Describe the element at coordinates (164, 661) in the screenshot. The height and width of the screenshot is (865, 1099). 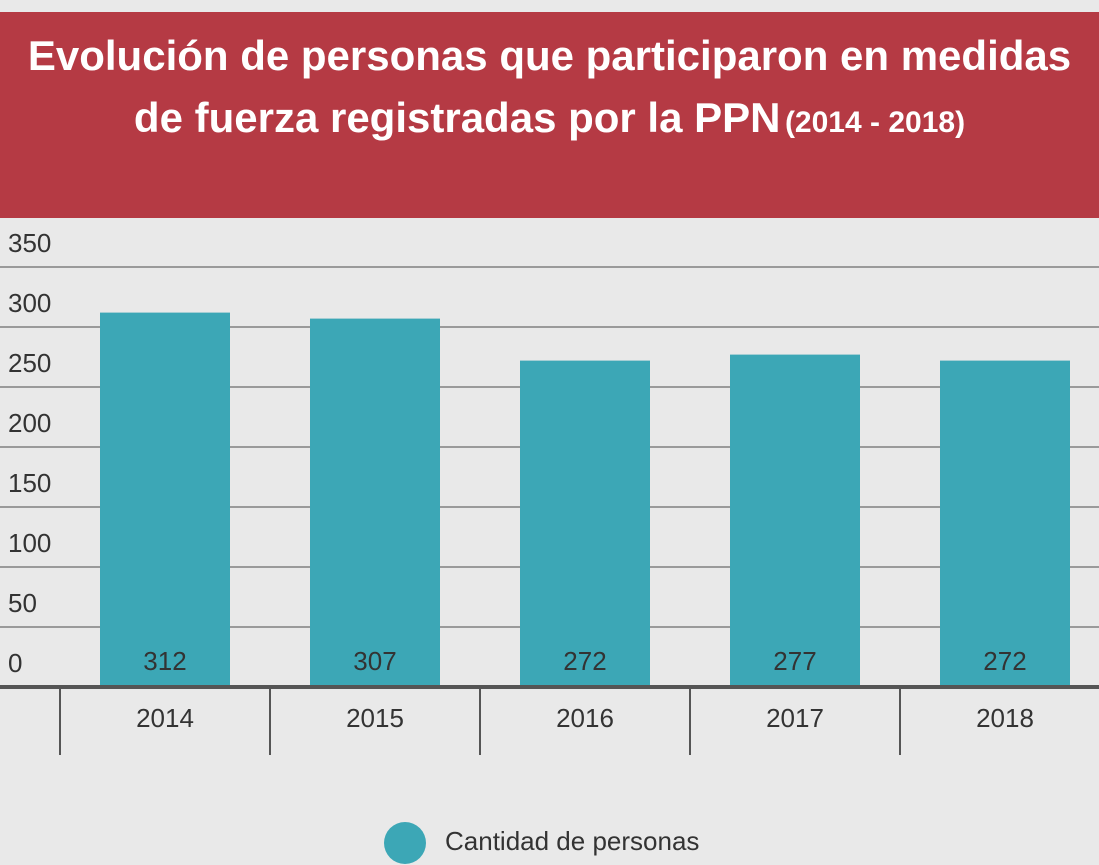
I see `value-label: 312` at that location.